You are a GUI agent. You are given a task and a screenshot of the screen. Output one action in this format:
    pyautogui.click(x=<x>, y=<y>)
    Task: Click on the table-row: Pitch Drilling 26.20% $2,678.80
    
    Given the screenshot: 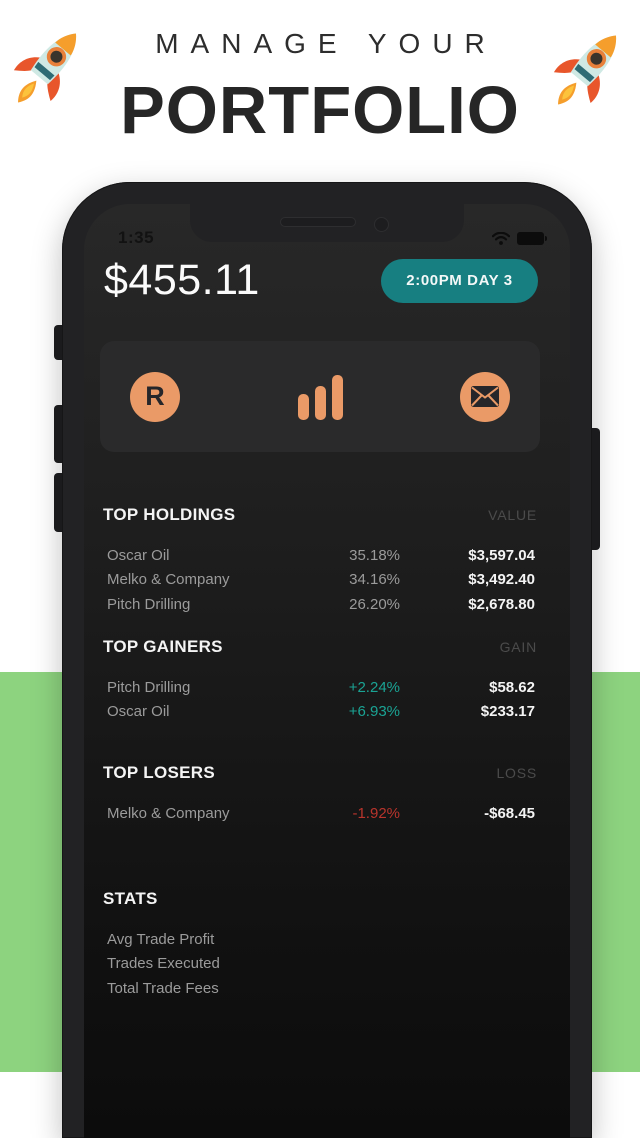 What is the action you would take?
    pyautogui.click(x=327, y=604)
    